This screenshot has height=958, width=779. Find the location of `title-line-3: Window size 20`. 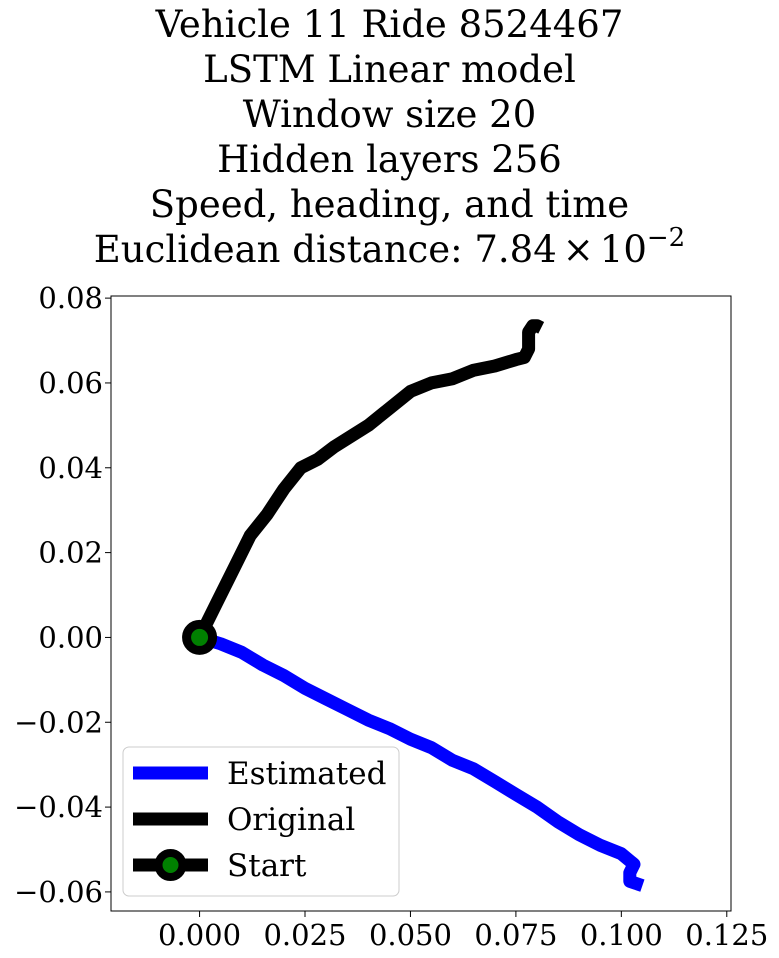

title-line-3: Window size 20 is located at coordinates (389, 114).